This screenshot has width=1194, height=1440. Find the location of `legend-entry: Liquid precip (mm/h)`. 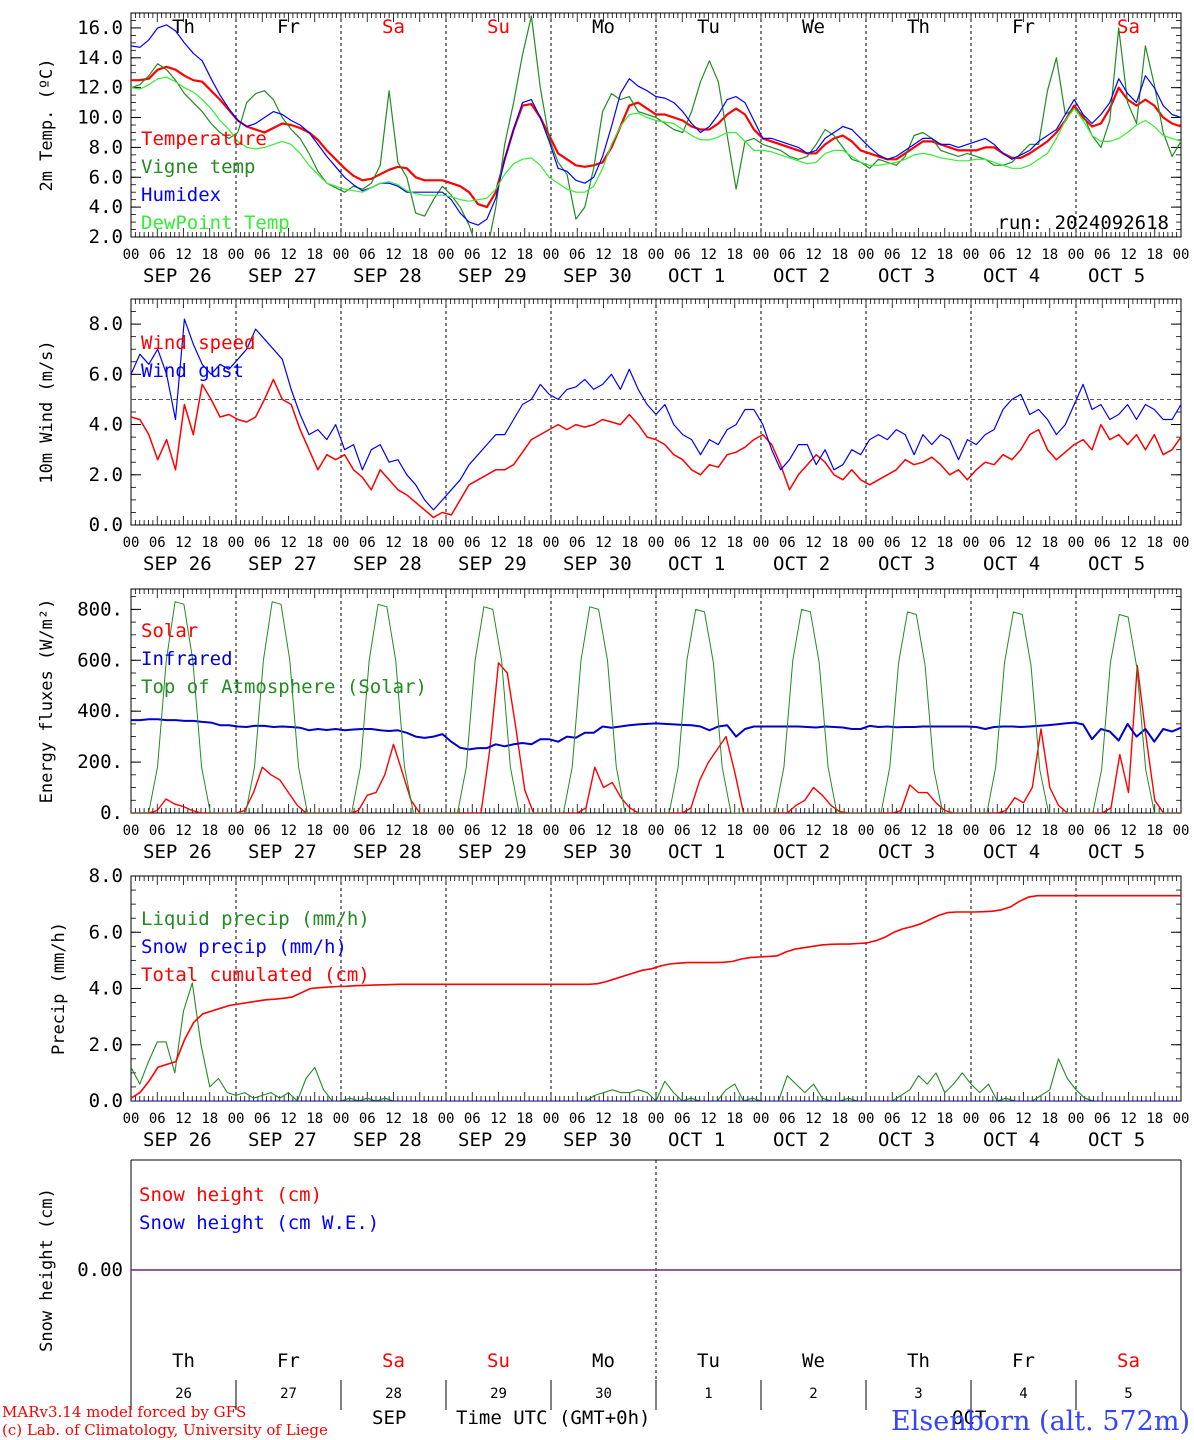

legend-entry: Liquid precip (mm/h) is located at coordinates (255, 919).